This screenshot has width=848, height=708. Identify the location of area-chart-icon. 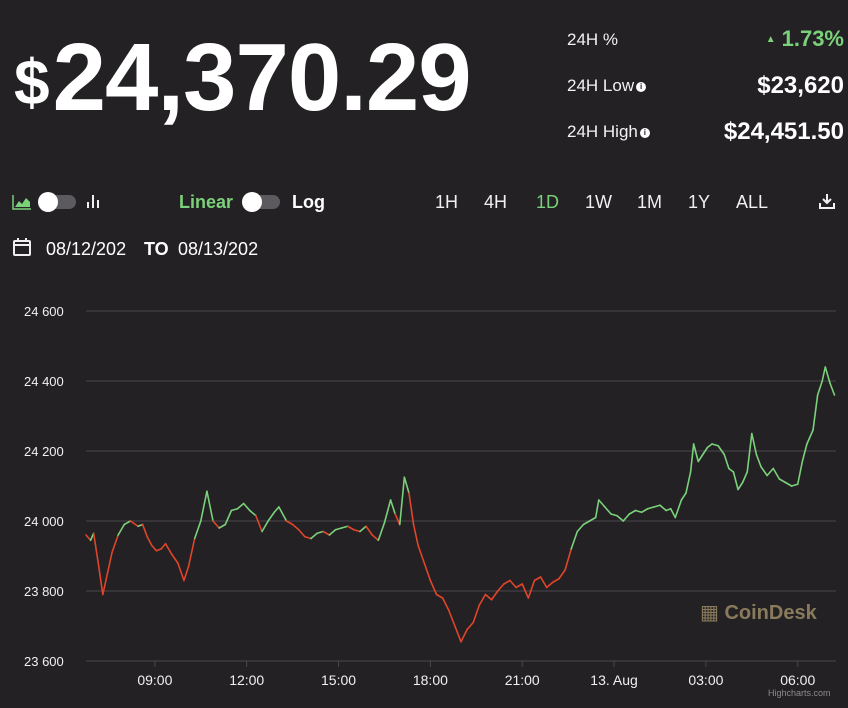
(22, 202).